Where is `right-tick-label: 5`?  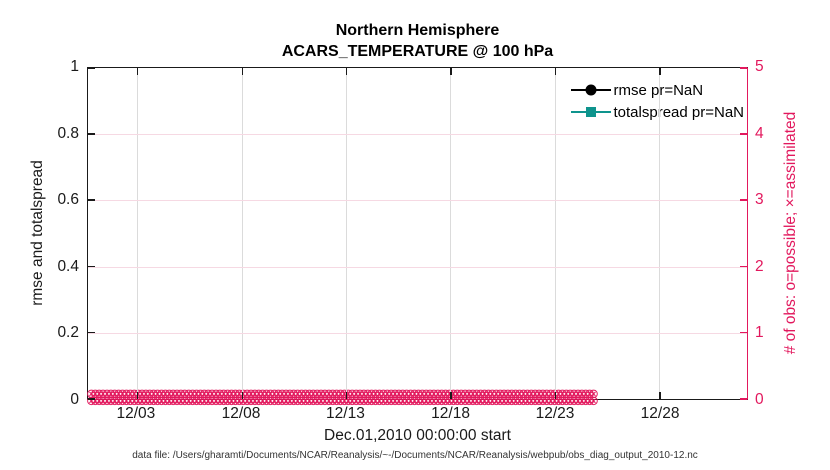
right-tick-label: 5 is located at coordinates (759, 66).